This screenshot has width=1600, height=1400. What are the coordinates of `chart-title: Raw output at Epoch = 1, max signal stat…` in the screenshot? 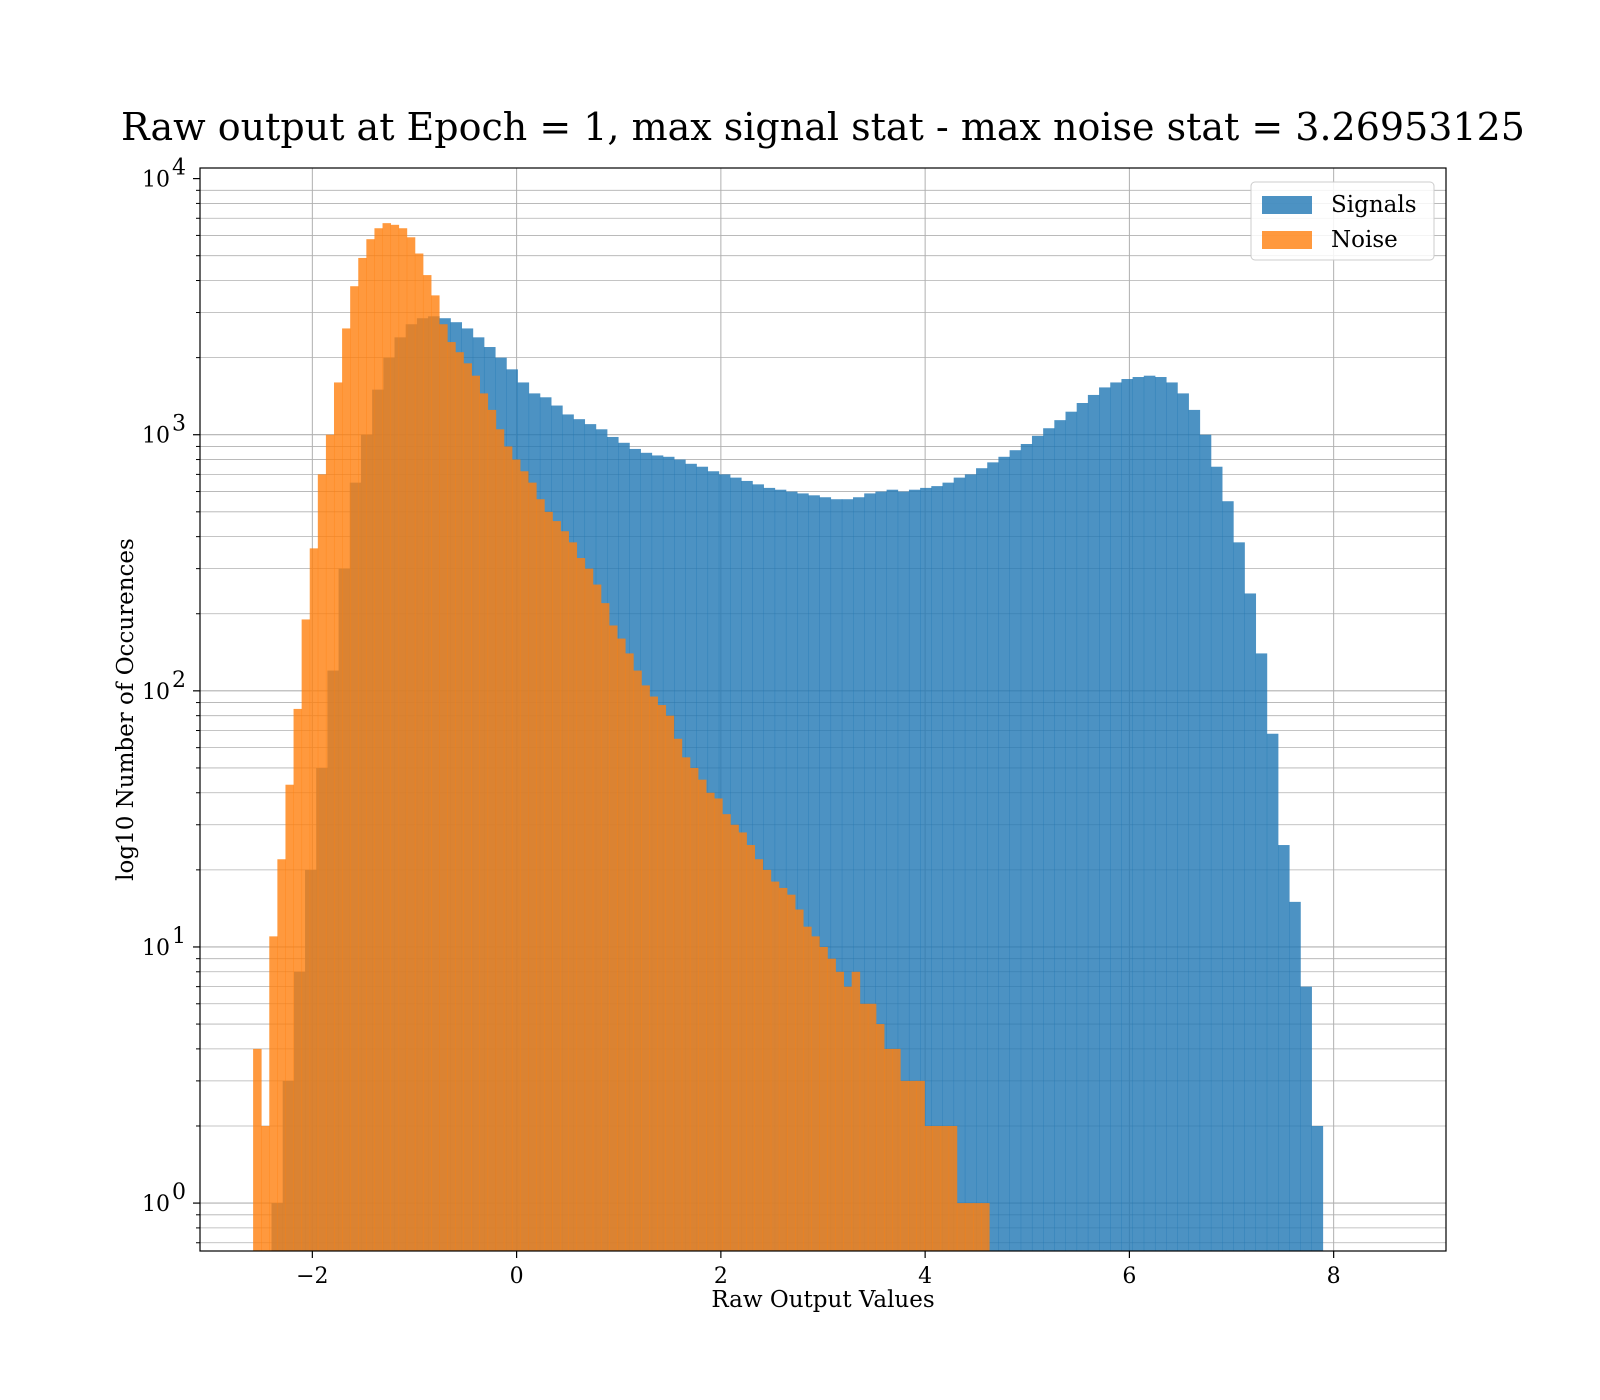 It's located at (823, 127).